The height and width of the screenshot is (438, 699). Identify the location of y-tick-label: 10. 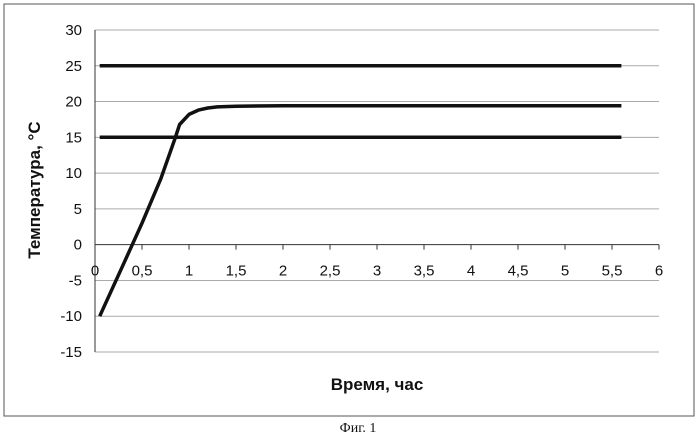
(73, 173).